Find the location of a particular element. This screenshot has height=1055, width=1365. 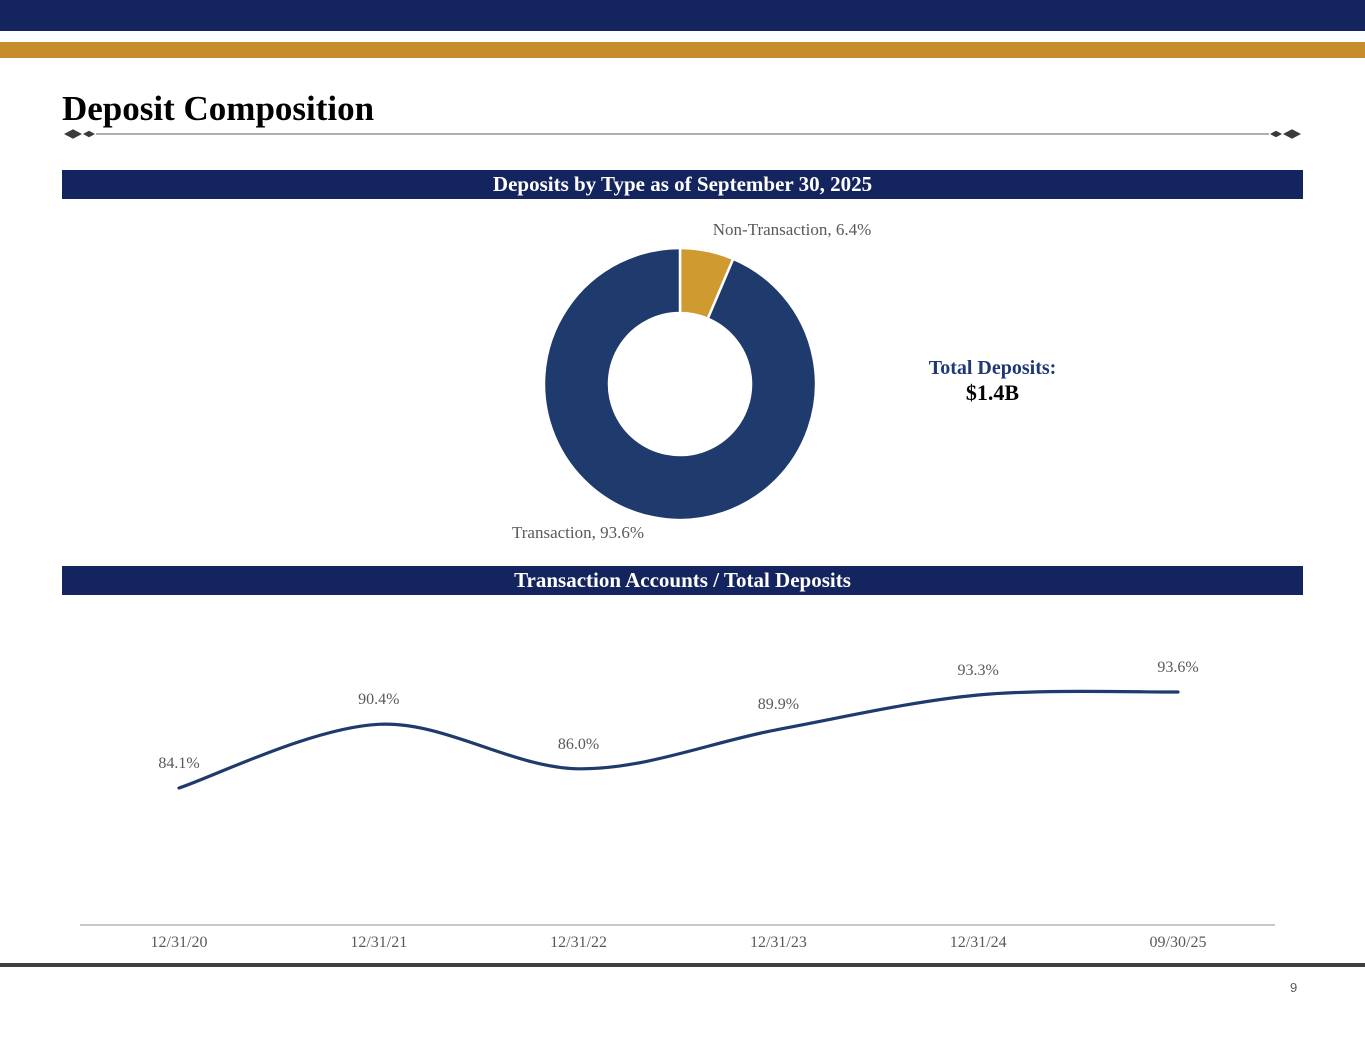

data-label: 86.0% is located at coordinates (578, 744).